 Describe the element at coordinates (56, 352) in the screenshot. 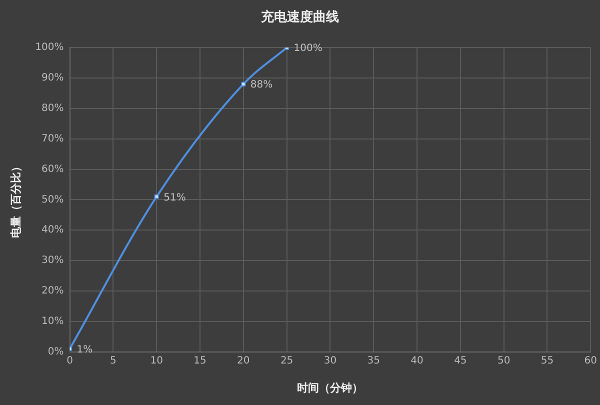

I see `y-tick-label: 0%` at that location.